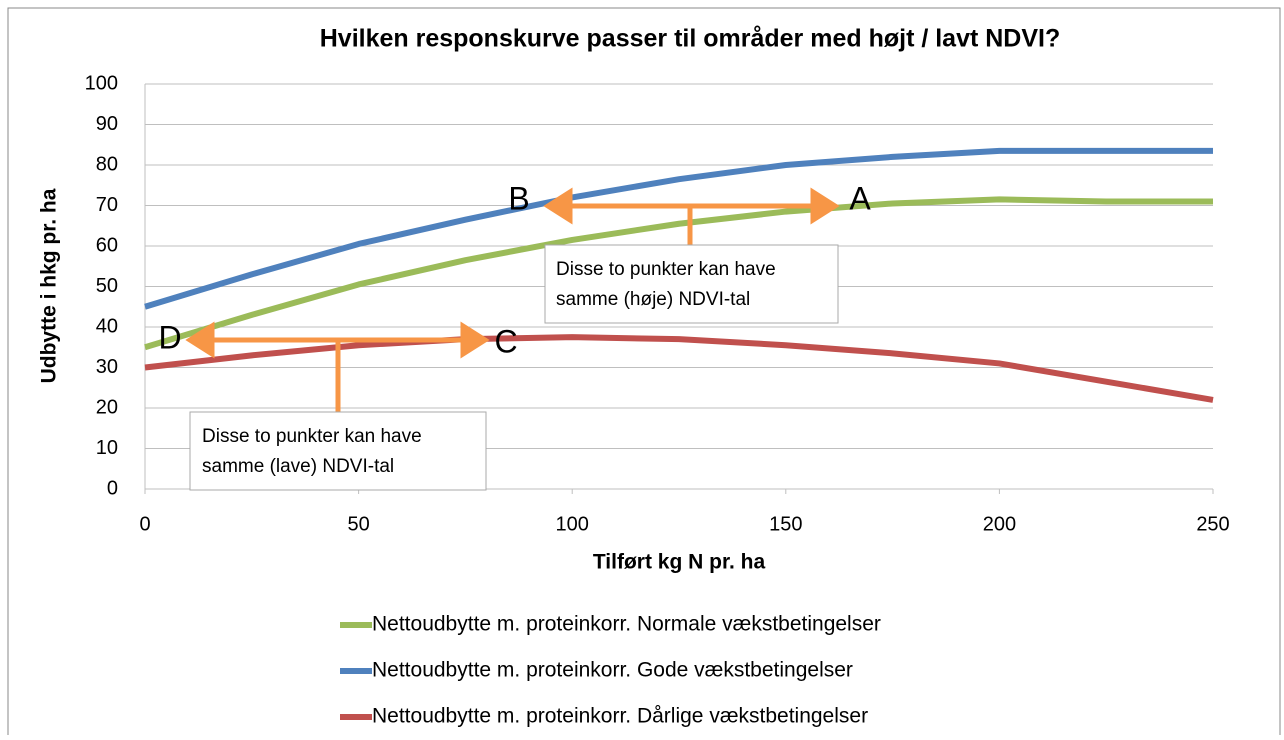  Describe the element at coordinates (107, 205) in the screenshot. I see `y-tick-label: 70` at that location.